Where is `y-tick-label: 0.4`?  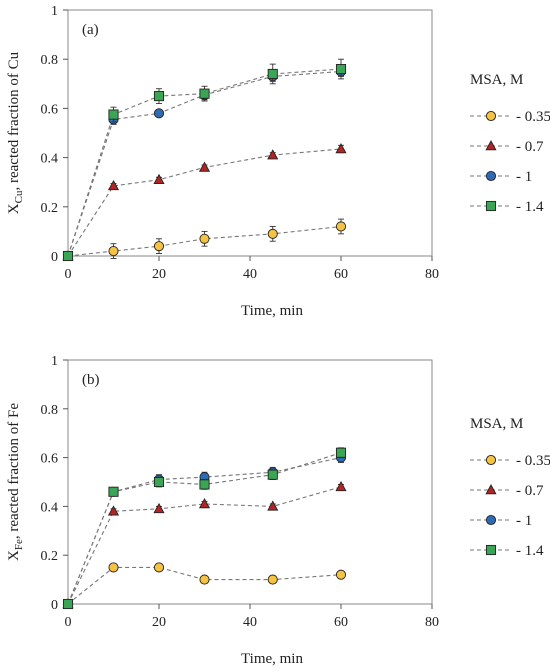
y-tick-label: 0.4 is located at coordinates (50, 159).